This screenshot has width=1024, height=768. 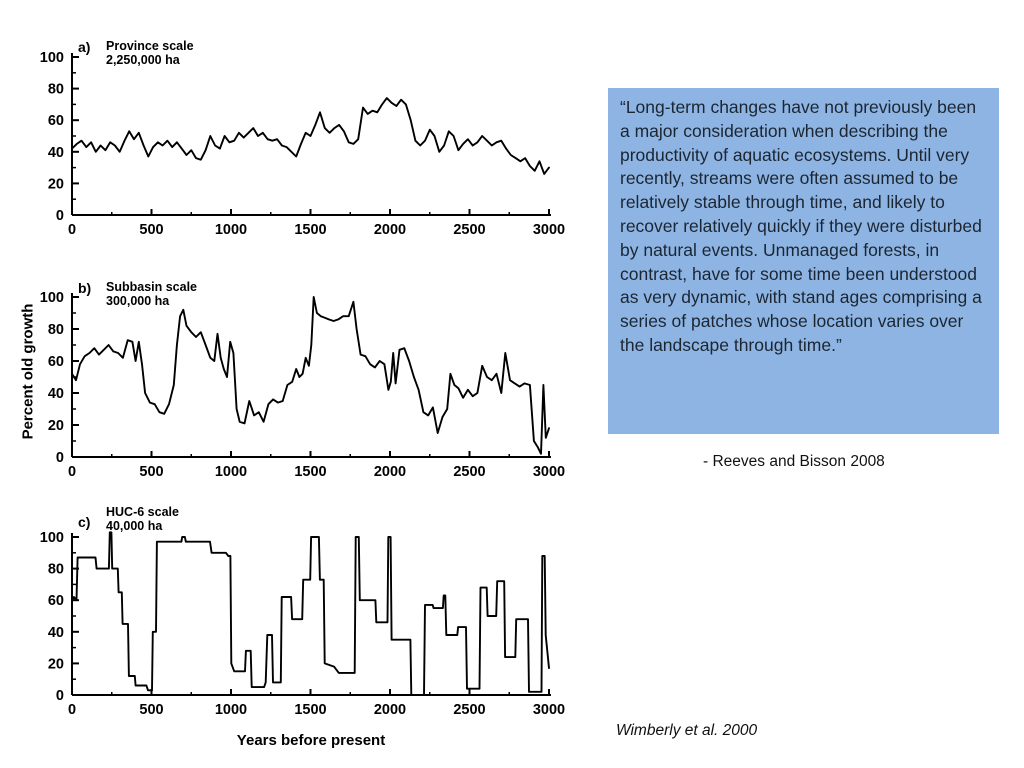 What do you see at coordinates (72, 710) in the screenshot?
I see `chart-c-x-tick-label: 0` at bounding box center [72, 710].